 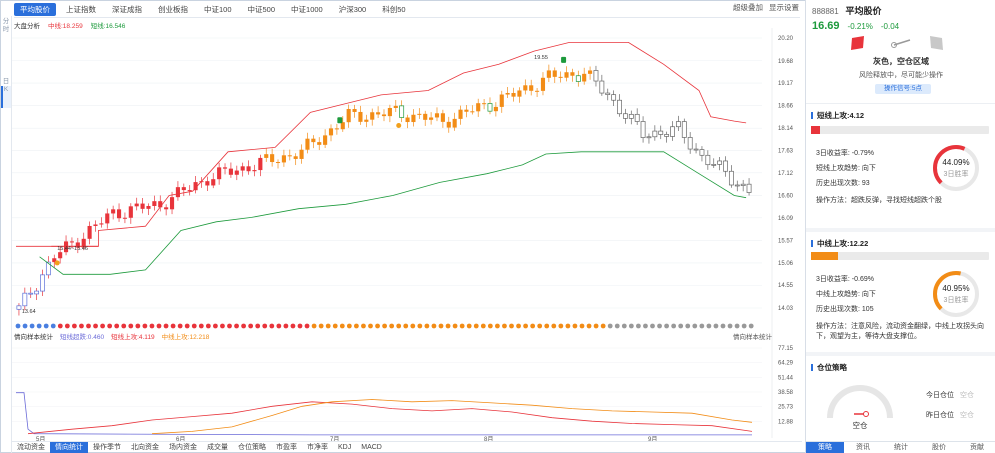 I want to click on mid-hist-value: 105, so click(x=867, y=309).